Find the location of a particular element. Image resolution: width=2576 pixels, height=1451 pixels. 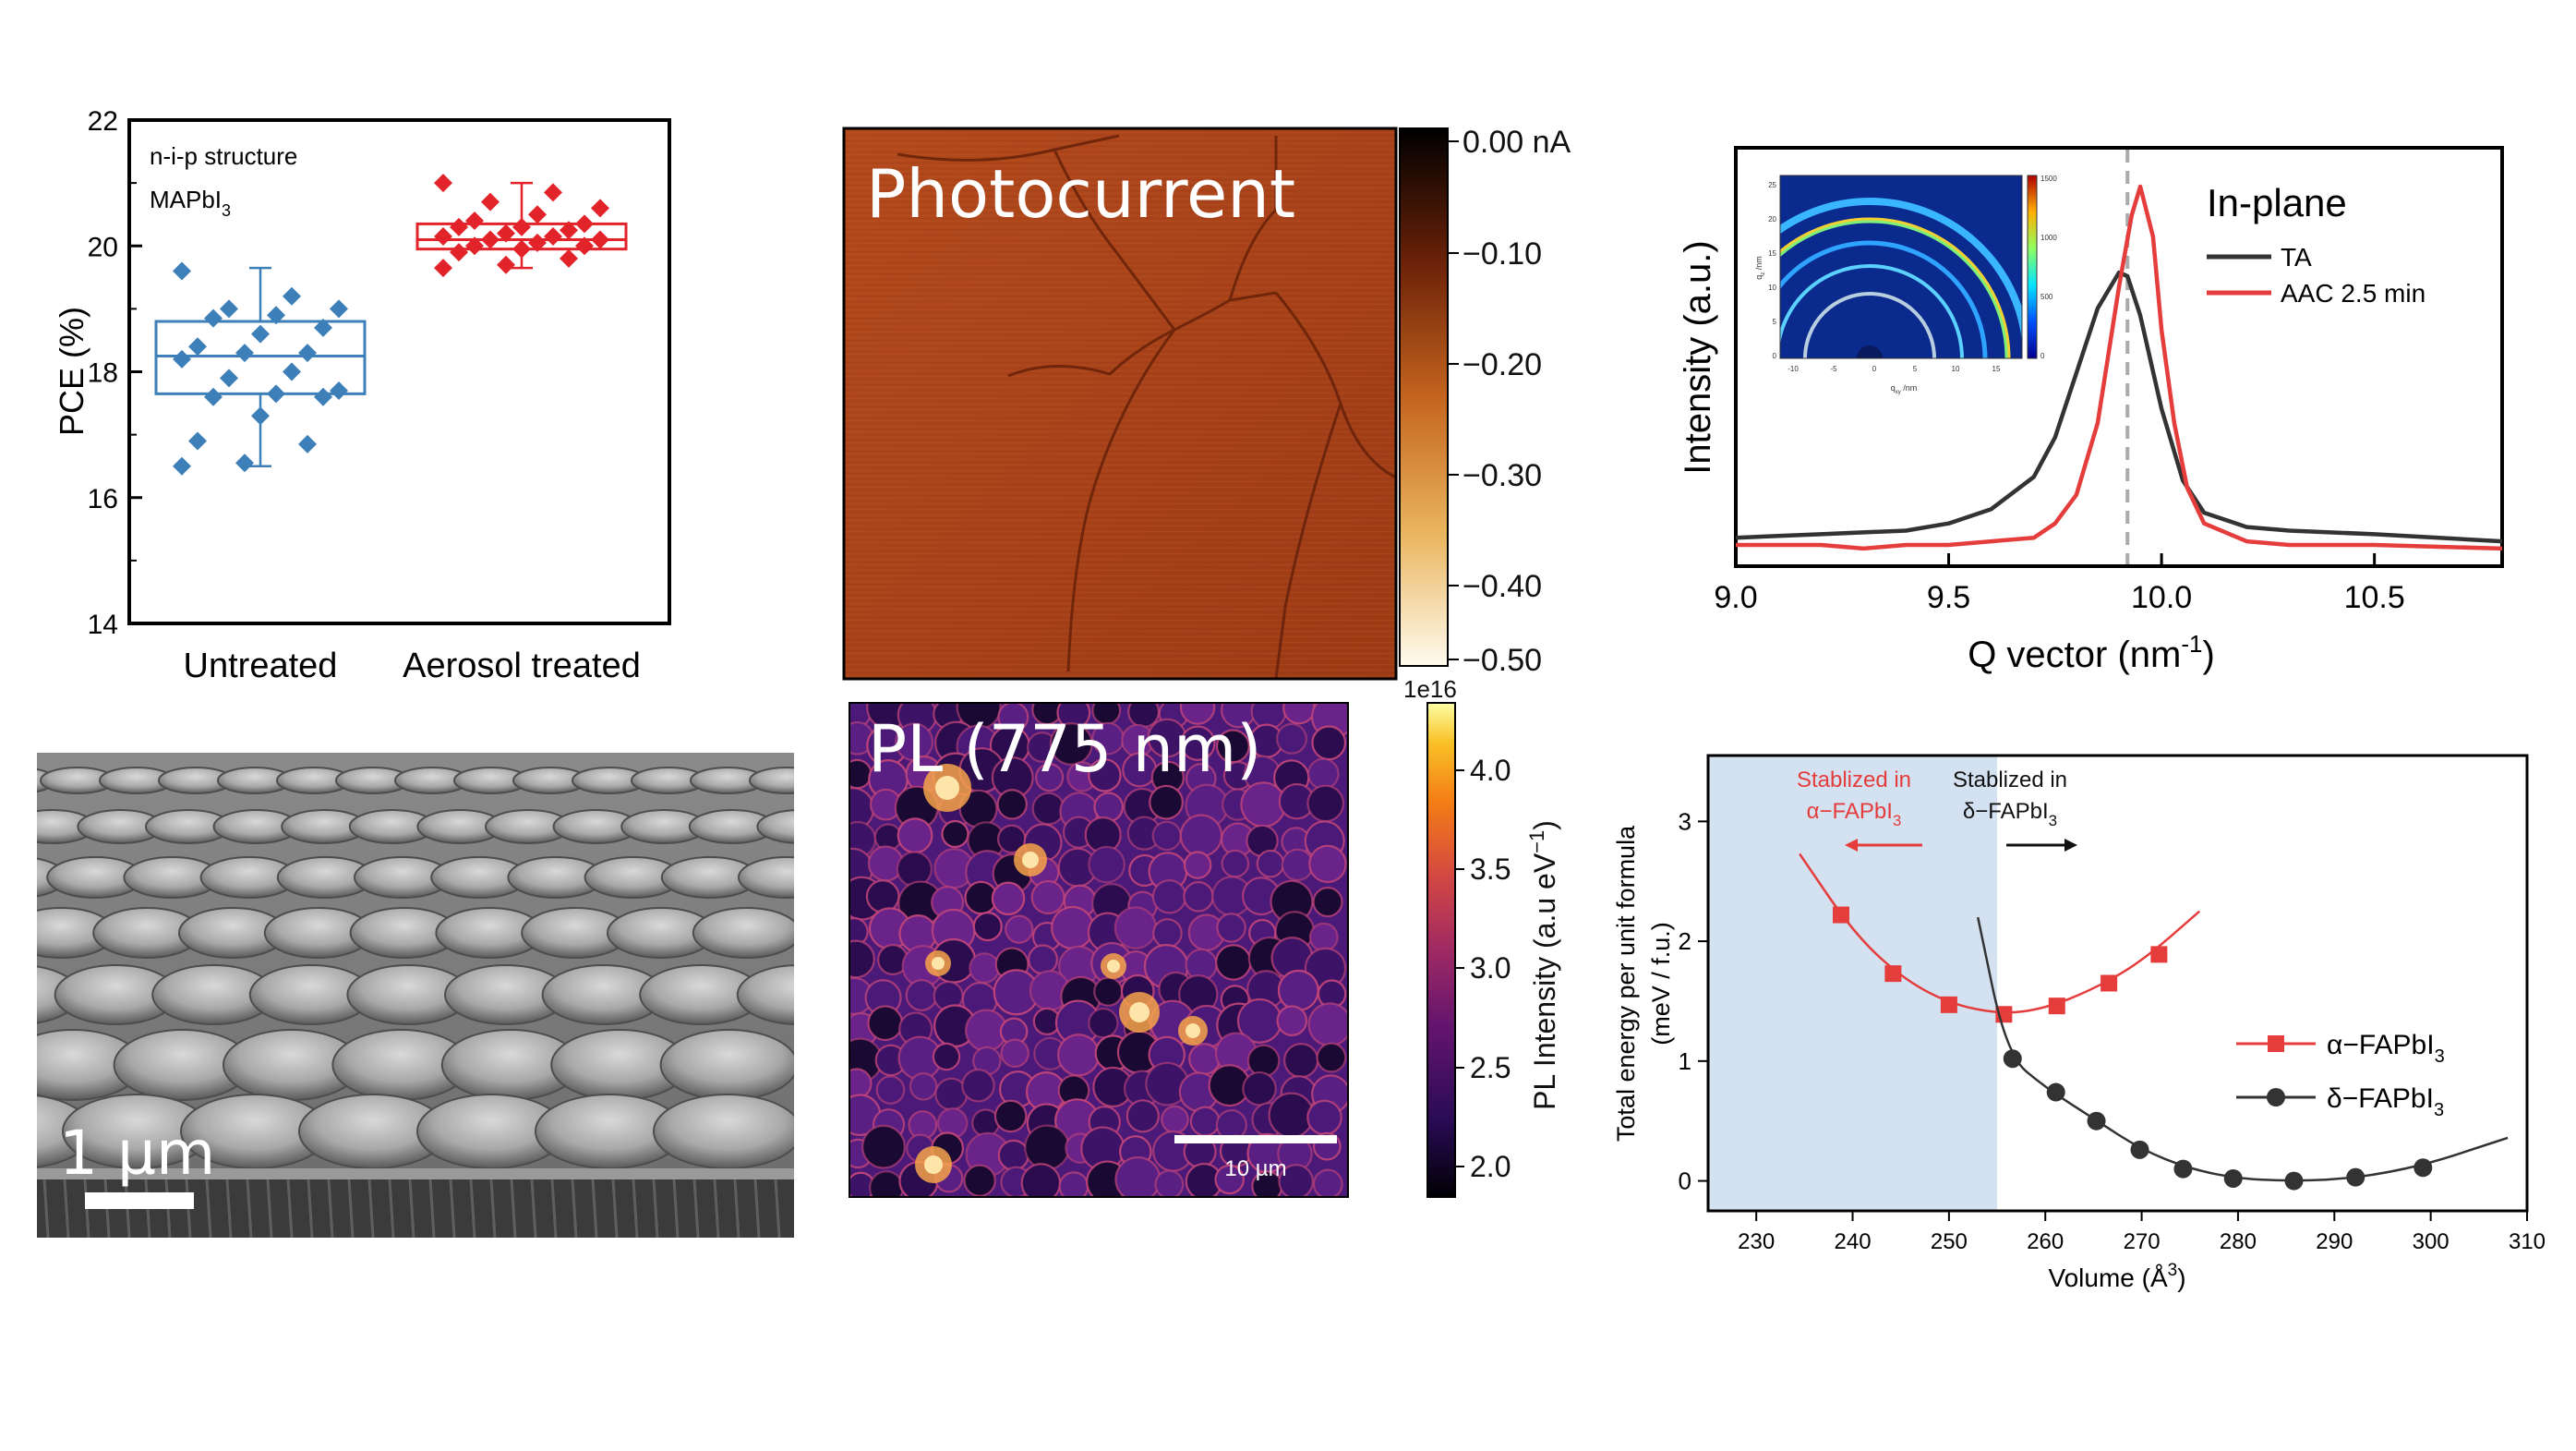

photocurrent-colorbar-label: 0.00 nA is located at coordinates (1517, 143).